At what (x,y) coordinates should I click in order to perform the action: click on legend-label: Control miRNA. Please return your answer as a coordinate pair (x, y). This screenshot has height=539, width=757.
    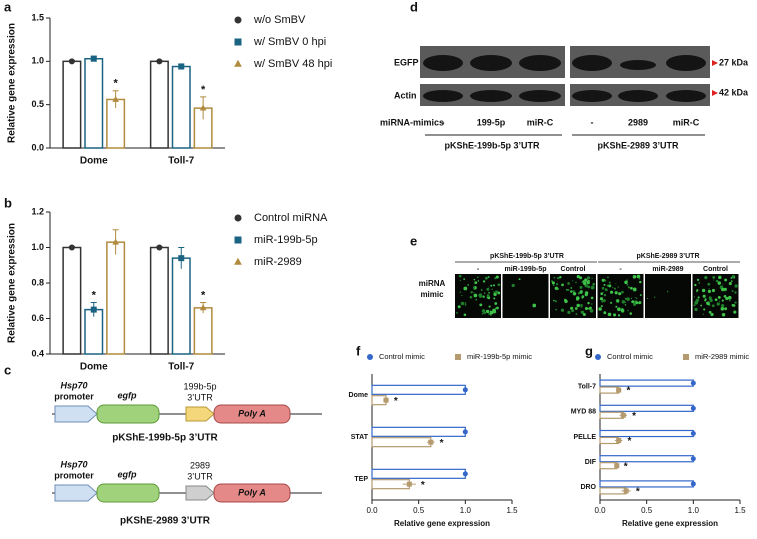
    Looking at the image, I should click on (291, 218).